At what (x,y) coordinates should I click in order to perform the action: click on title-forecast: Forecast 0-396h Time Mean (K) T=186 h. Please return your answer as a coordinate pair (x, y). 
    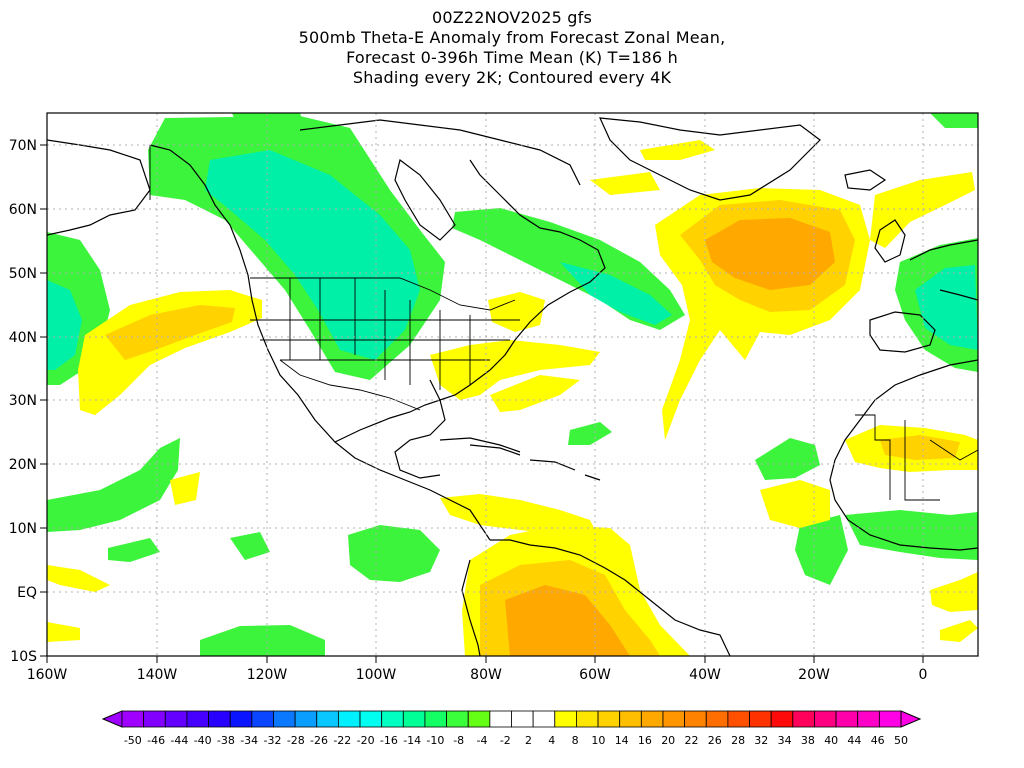
    Looking at the image, I should click on (512, 57).